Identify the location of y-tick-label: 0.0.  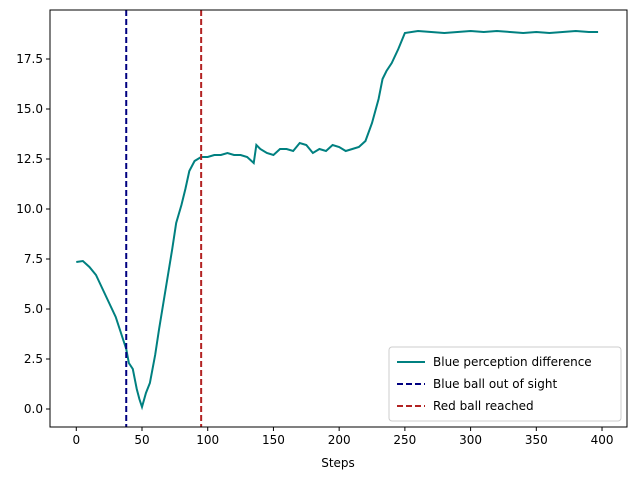
(33, 409).